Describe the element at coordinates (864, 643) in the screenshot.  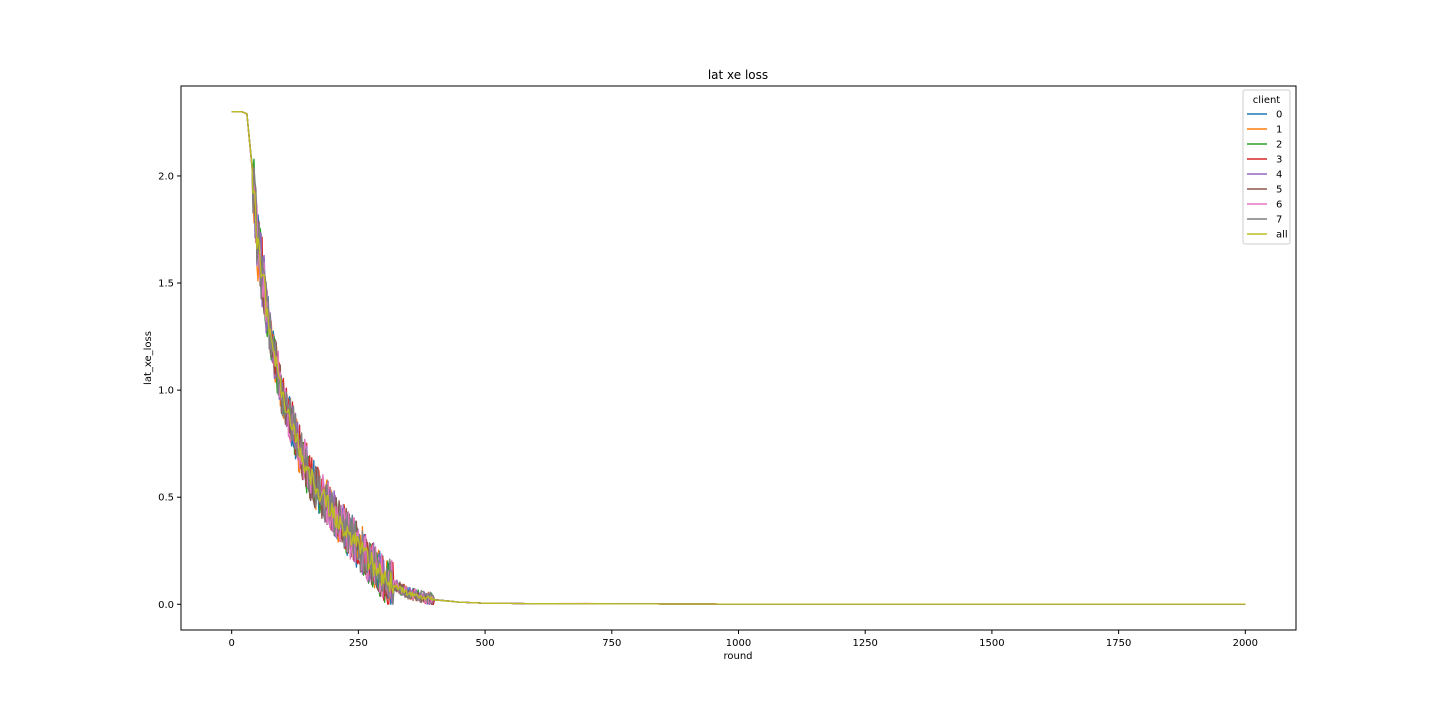
I see `x-tick-label: 1250` at that location.